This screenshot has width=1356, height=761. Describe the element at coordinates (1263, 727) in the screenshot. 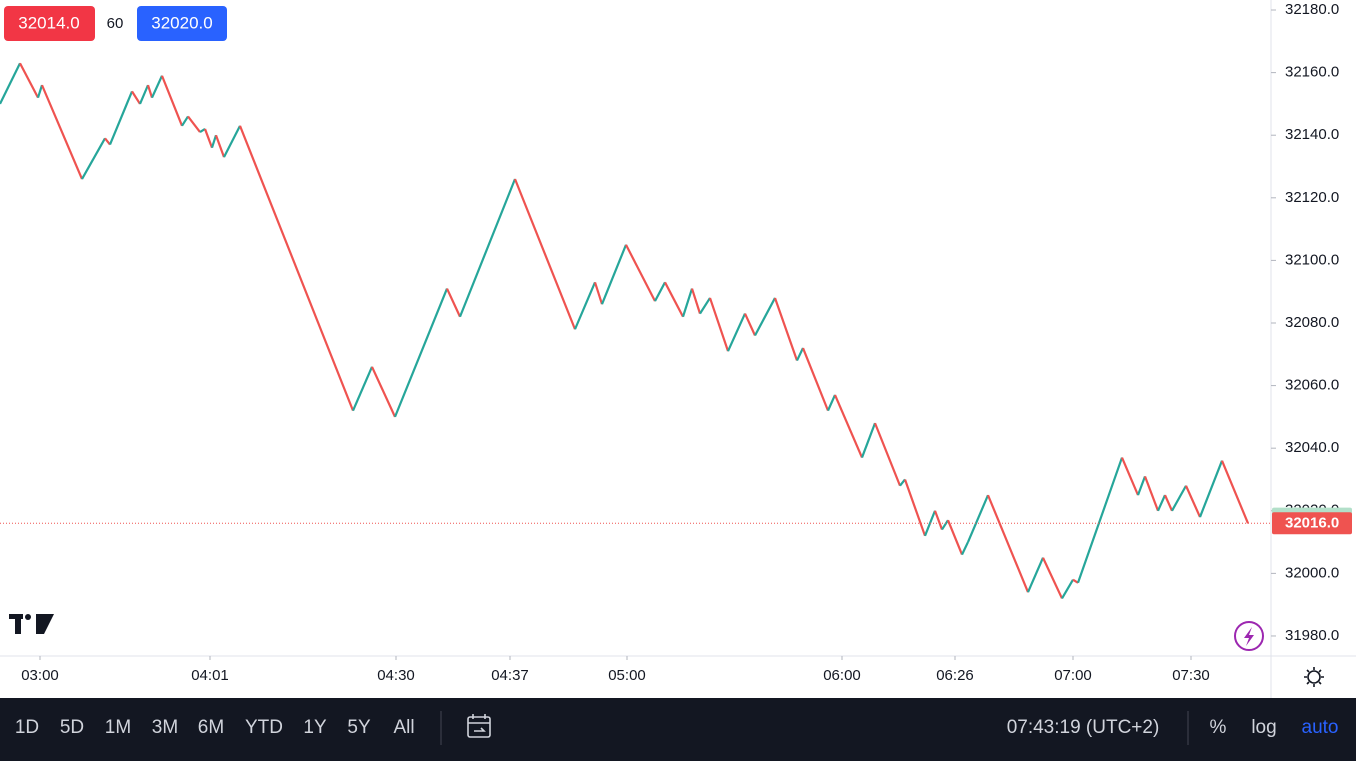

I see `log-toggle: log` at that location.